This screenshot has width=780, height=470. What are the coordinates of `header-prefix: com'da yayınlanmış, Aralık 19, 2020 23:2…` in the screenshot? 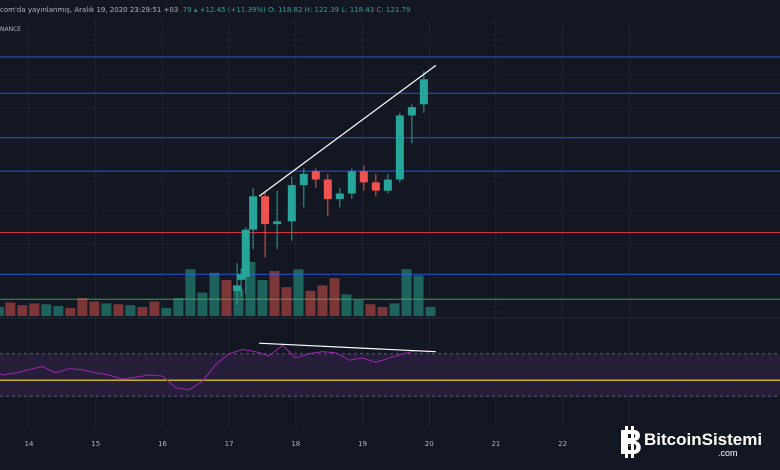 It's located at (89, 10).